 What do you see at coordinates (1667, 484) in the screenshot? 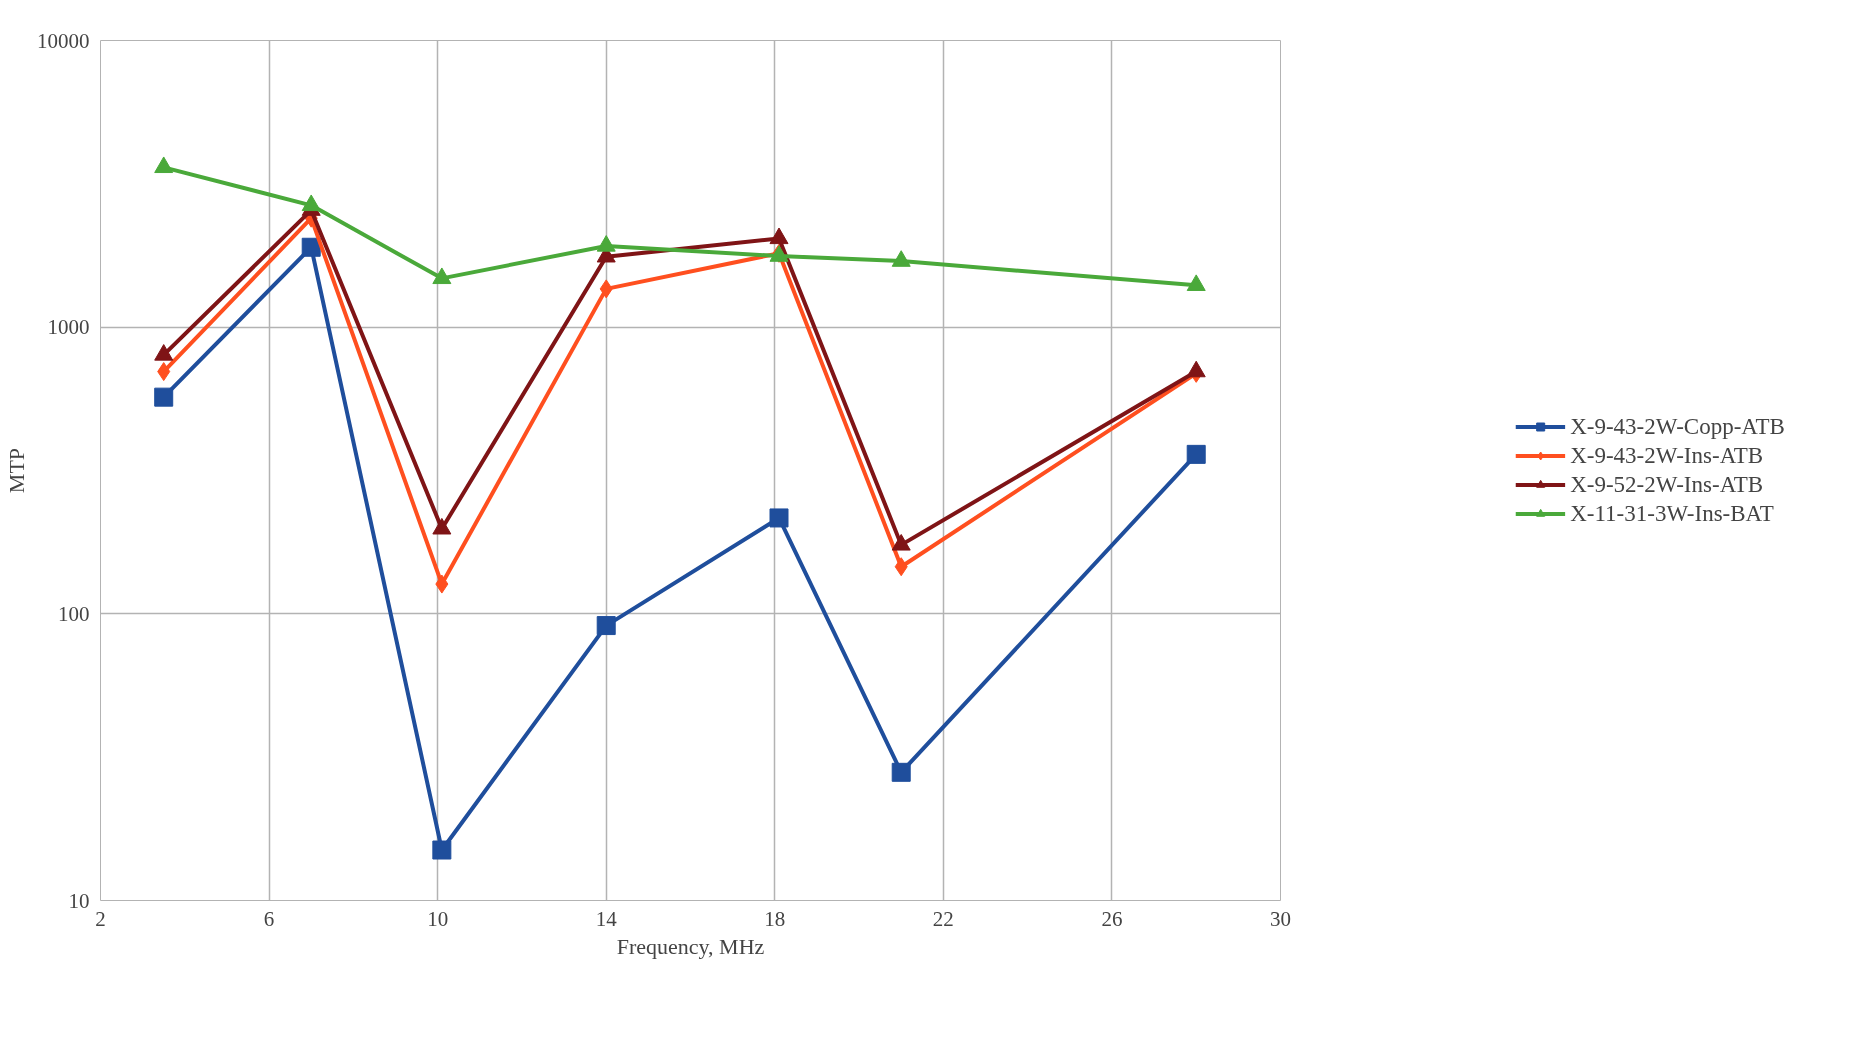
I see `legend-label: X-9-52-2W-Ins-ATB` at bounding box center [1667, 484].